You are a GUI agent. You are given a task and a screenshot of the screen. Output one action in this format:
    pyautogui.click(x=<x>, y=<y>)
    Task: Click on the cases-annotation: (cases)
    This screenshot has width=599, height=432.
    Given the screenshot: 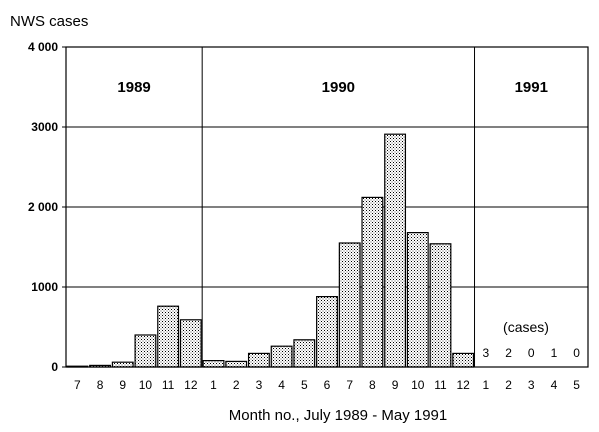 What is the action you would take?
    pyautogui.click(x=526, y=327)
    